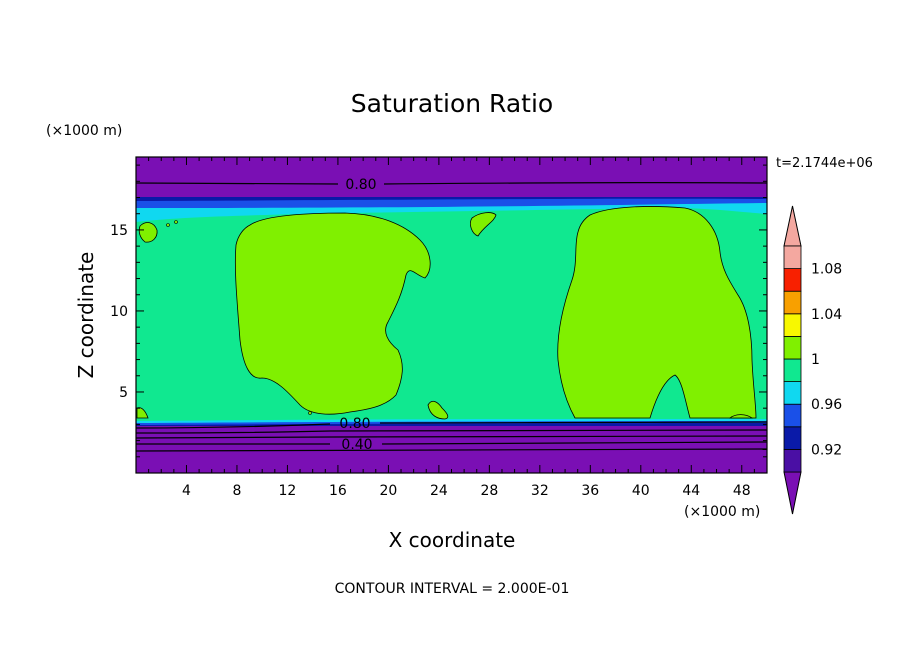 This screenshot has height=654, width=904. What do you see at coordinates (236, 491) in the screenshot?
I see `x-tick-label: 8` at bounding box center [236, 491].